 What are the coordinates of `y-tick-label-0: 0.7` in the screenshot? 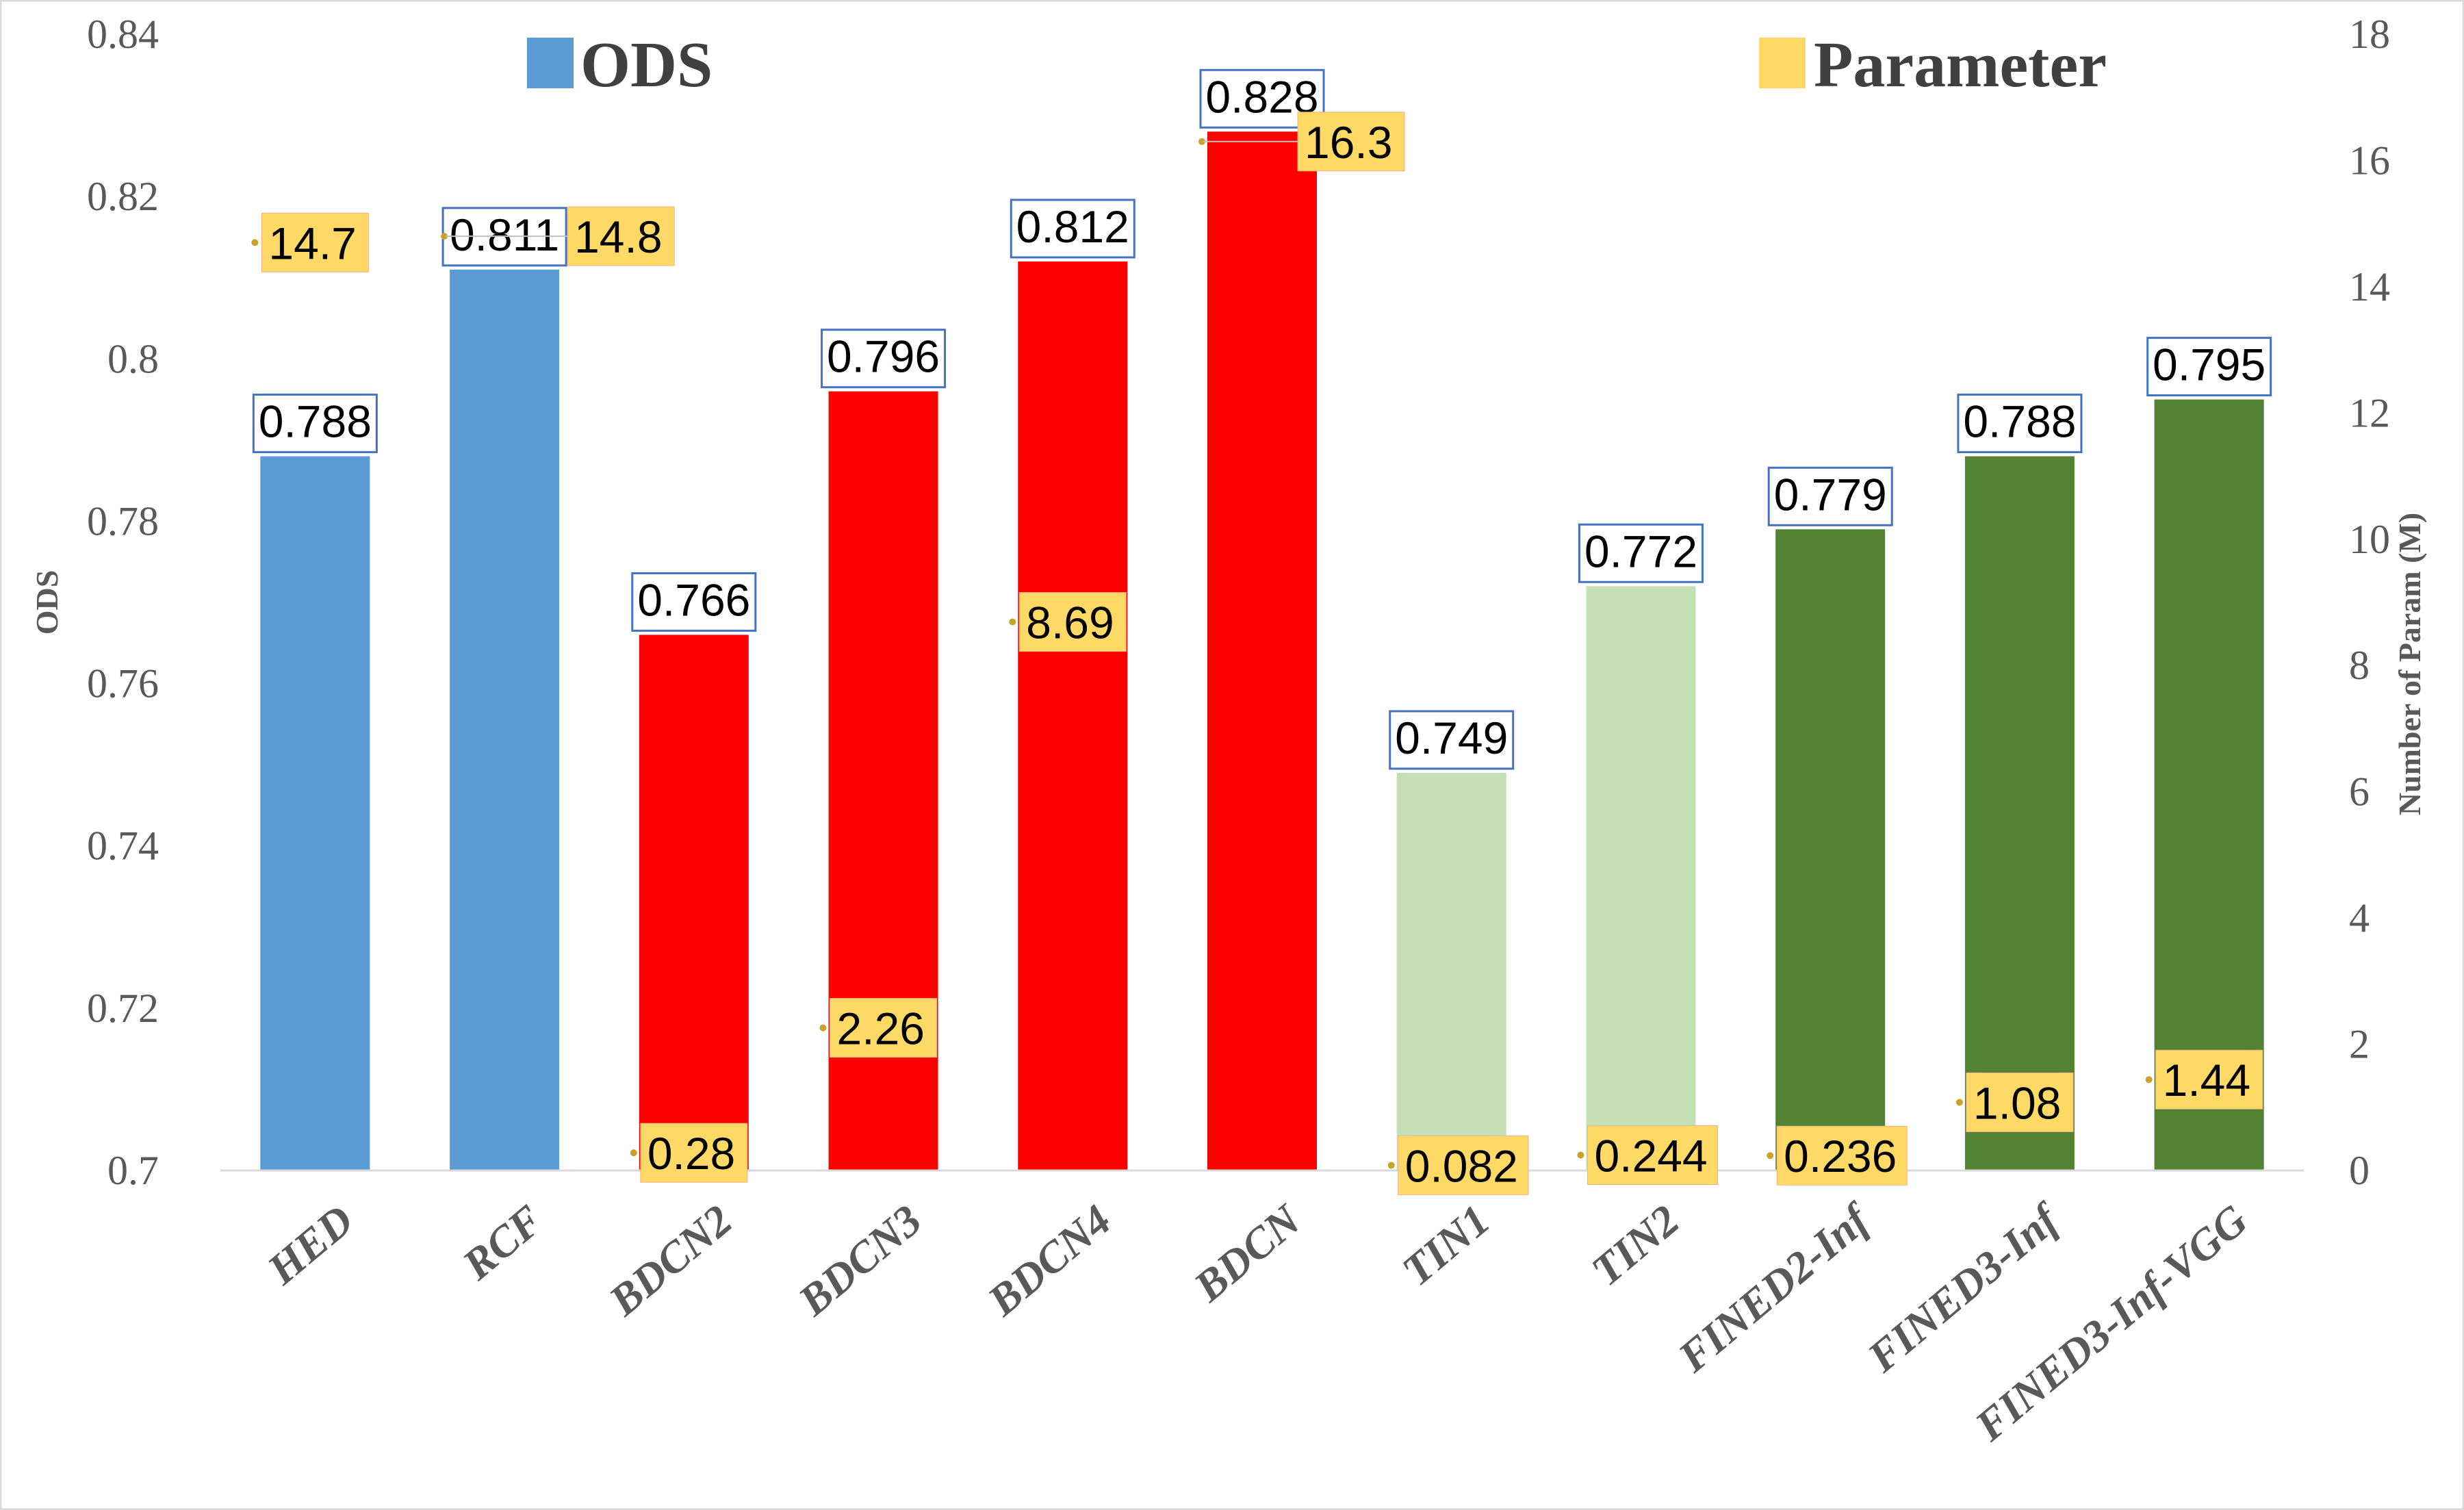 It's located at (133, 1170).